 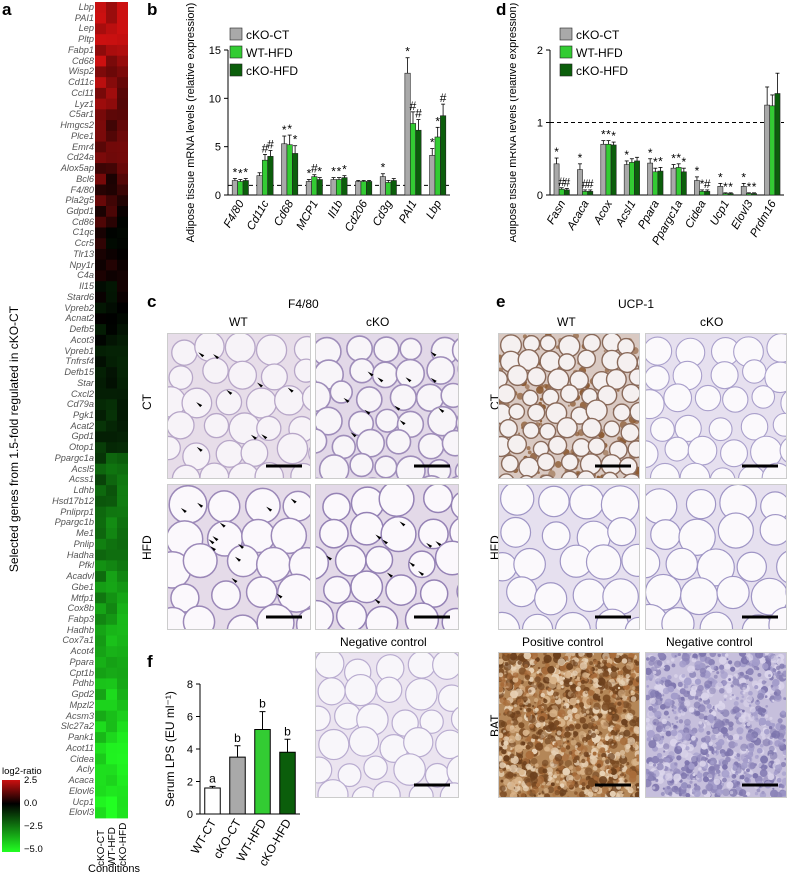 What do you see at coordinates (114, 869) in the screenshot?
I see `heatmap-xlabel: Conditions` at bounding box center [114, 869].